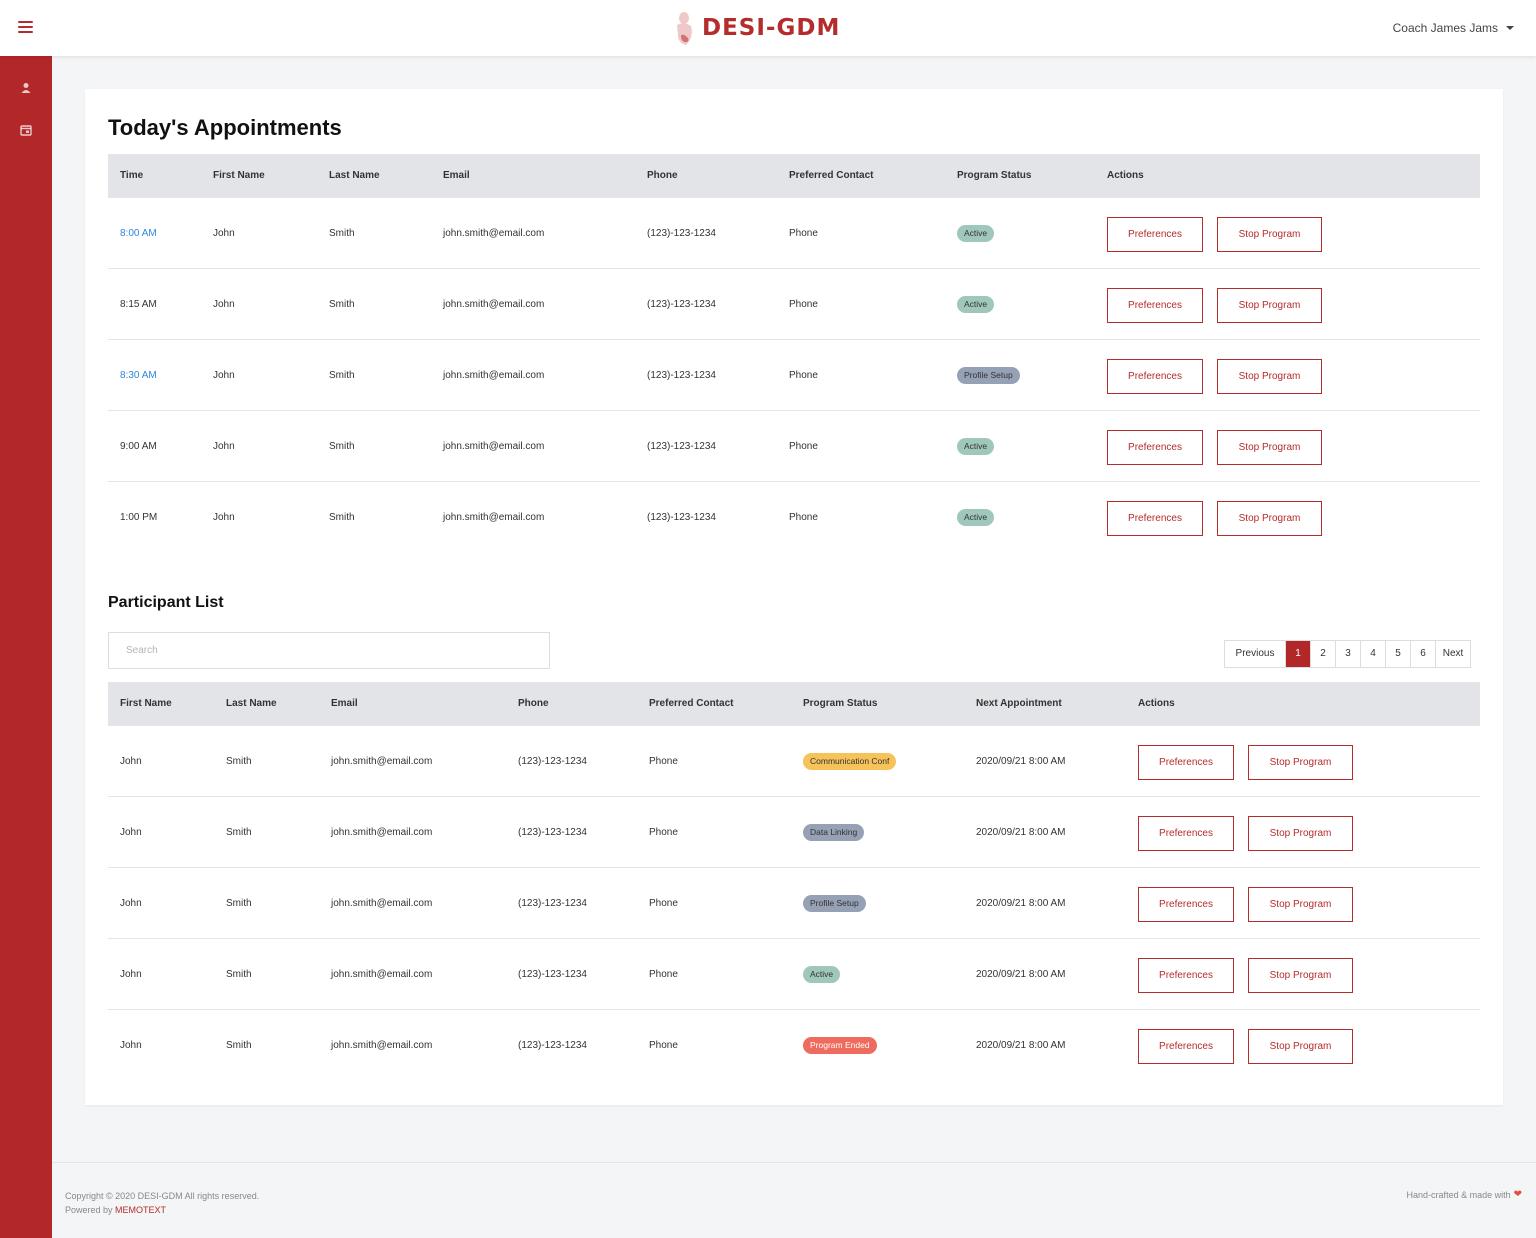 This screenshot has width=1536, height=1238. I want to click on pagination-page: 3, so click(1348, 654).